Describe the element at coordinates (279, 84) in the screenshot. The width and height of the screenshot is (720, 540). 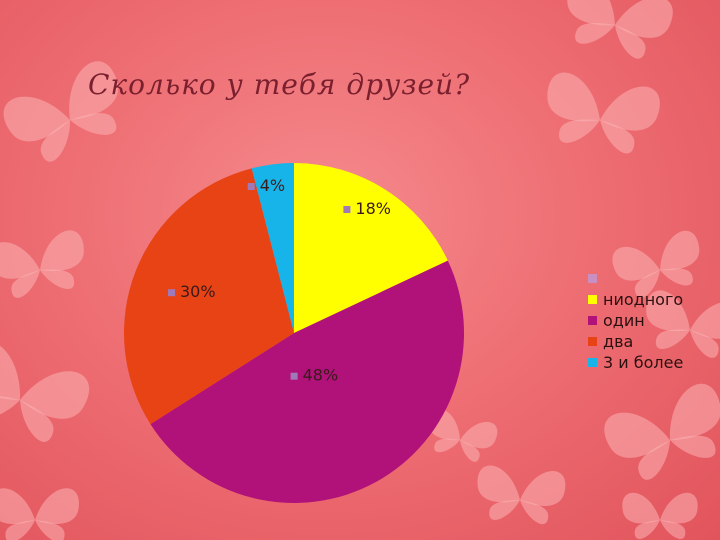
I see `slide-title: Сколько у тебя друзей?` at that location.